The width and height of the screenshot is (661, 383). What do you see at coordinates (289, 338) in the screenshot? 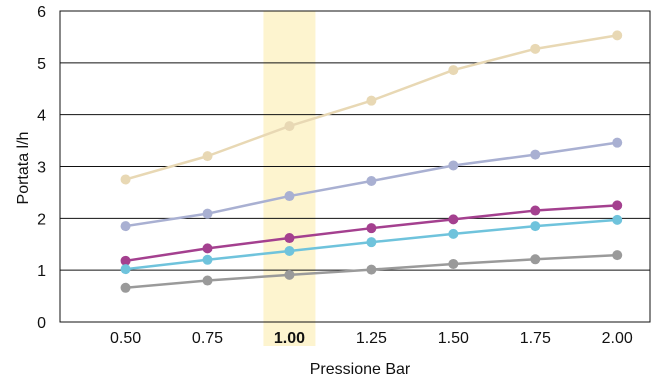
I see `x-tick-label: 1.00` at bounding box center [289, 338].